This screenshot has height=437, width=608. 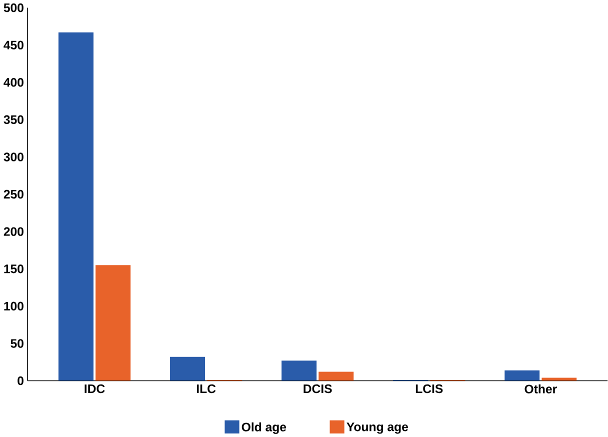 I want to click on y-tick-label: 450, so click(x=14, y=45).